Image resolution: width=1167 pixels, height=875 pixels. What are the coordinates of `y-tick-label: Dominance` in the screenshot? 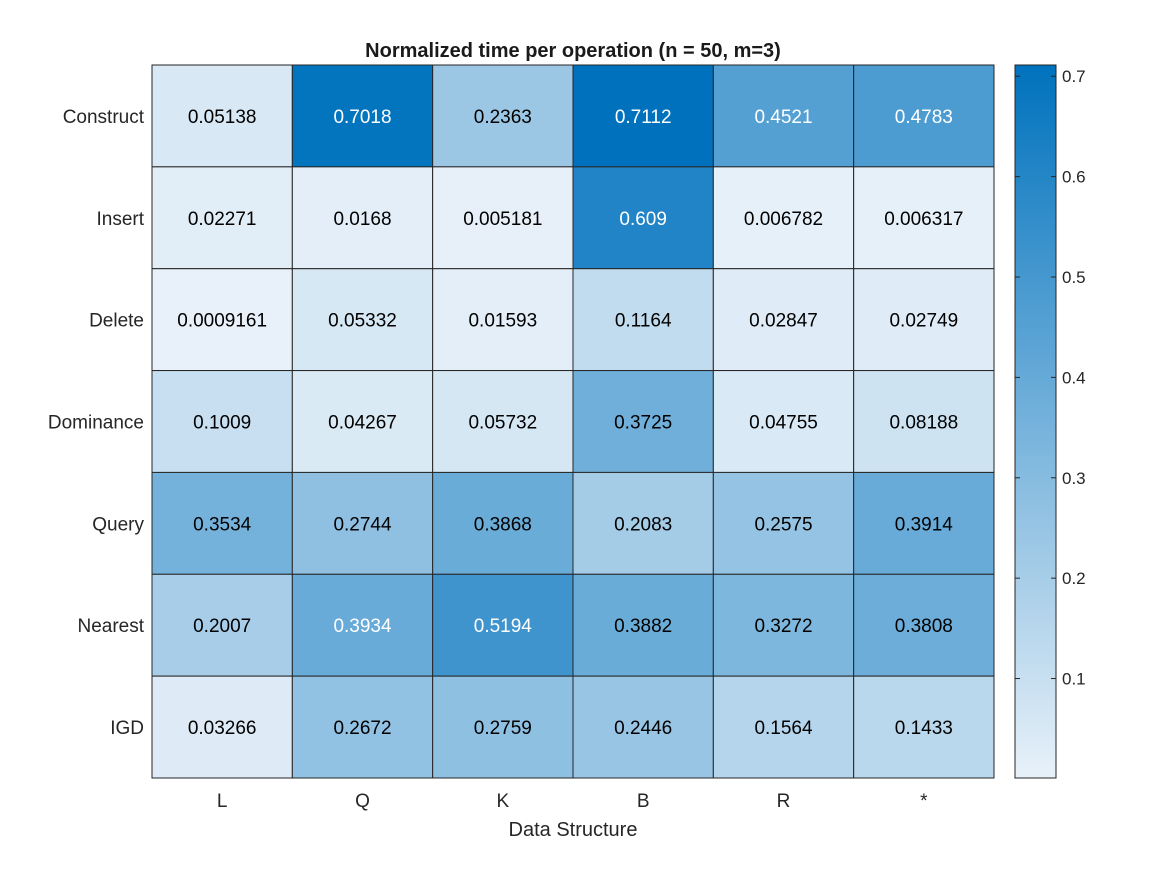 It's located at (96, 423).